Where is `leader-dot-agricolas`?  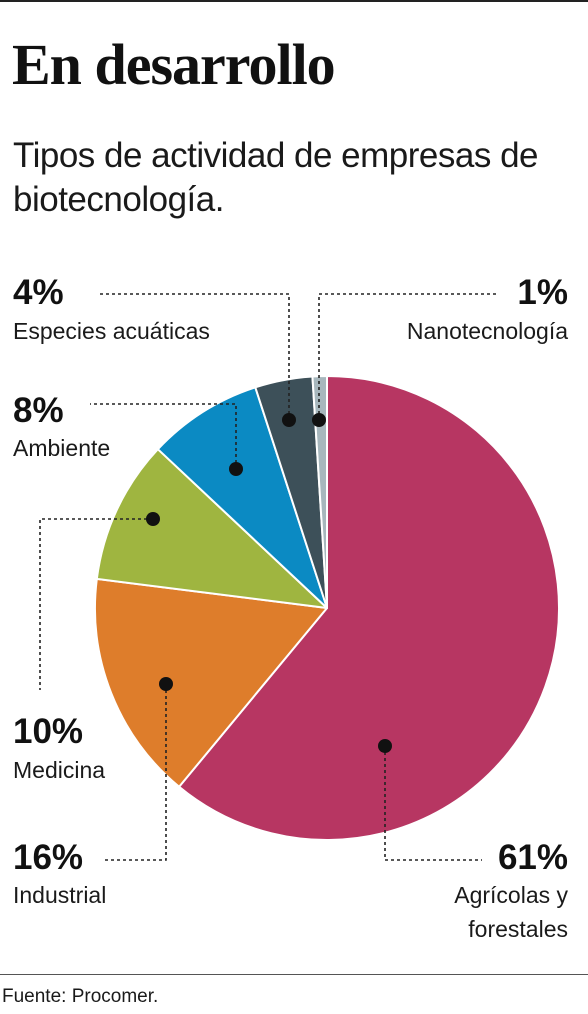
leader-dot-agricolas is located at coordinates (385, 746).